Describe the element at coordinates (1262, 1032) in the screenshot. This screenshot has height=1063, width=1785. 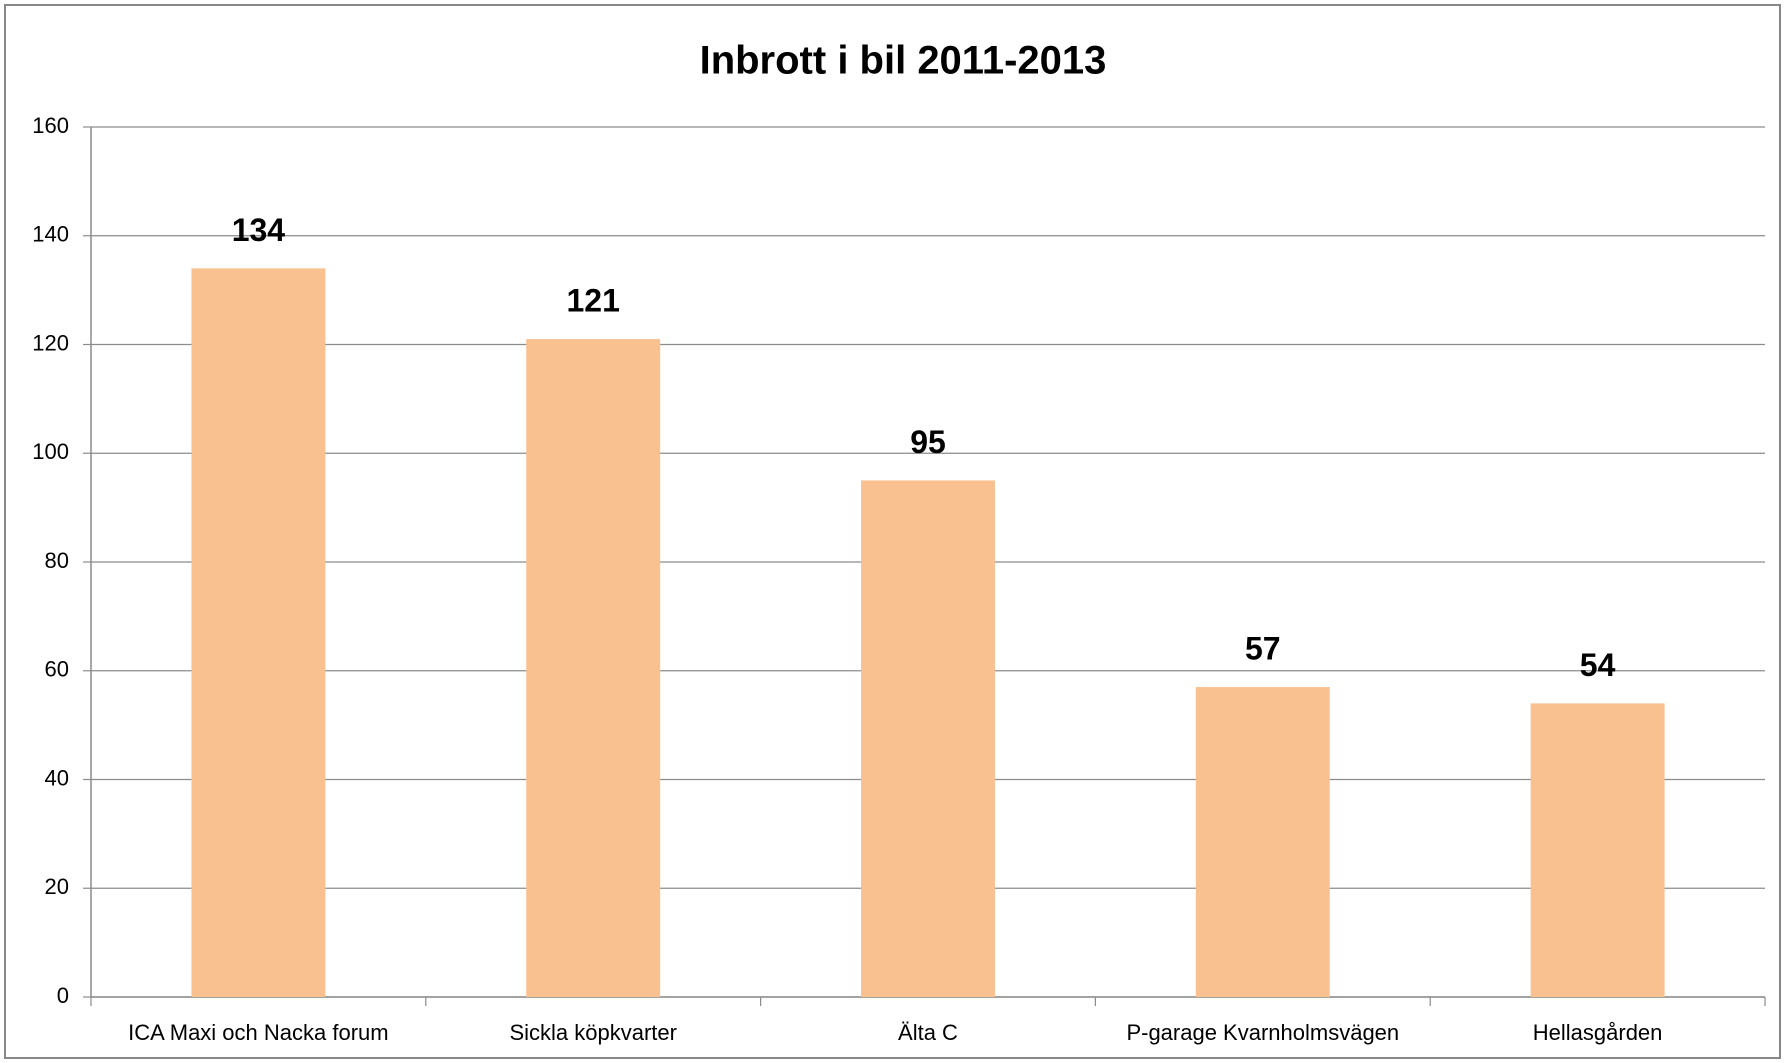
I see `x-tick-label: P-garage Kvarnholmsvägen` at that location.